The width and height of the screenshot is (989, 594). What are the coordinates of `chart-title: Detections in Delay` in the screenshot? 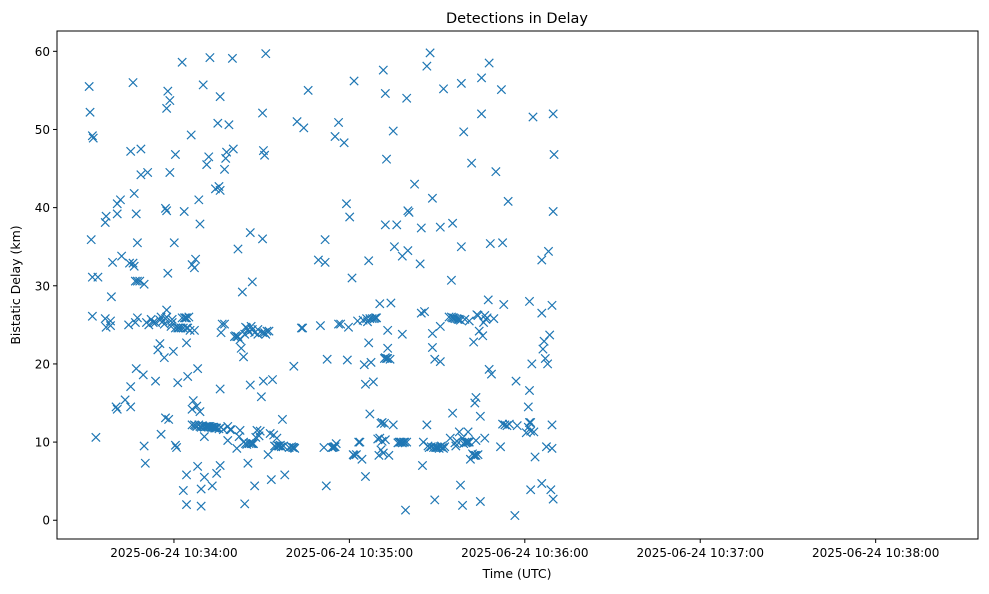 It's located at (517, 19).